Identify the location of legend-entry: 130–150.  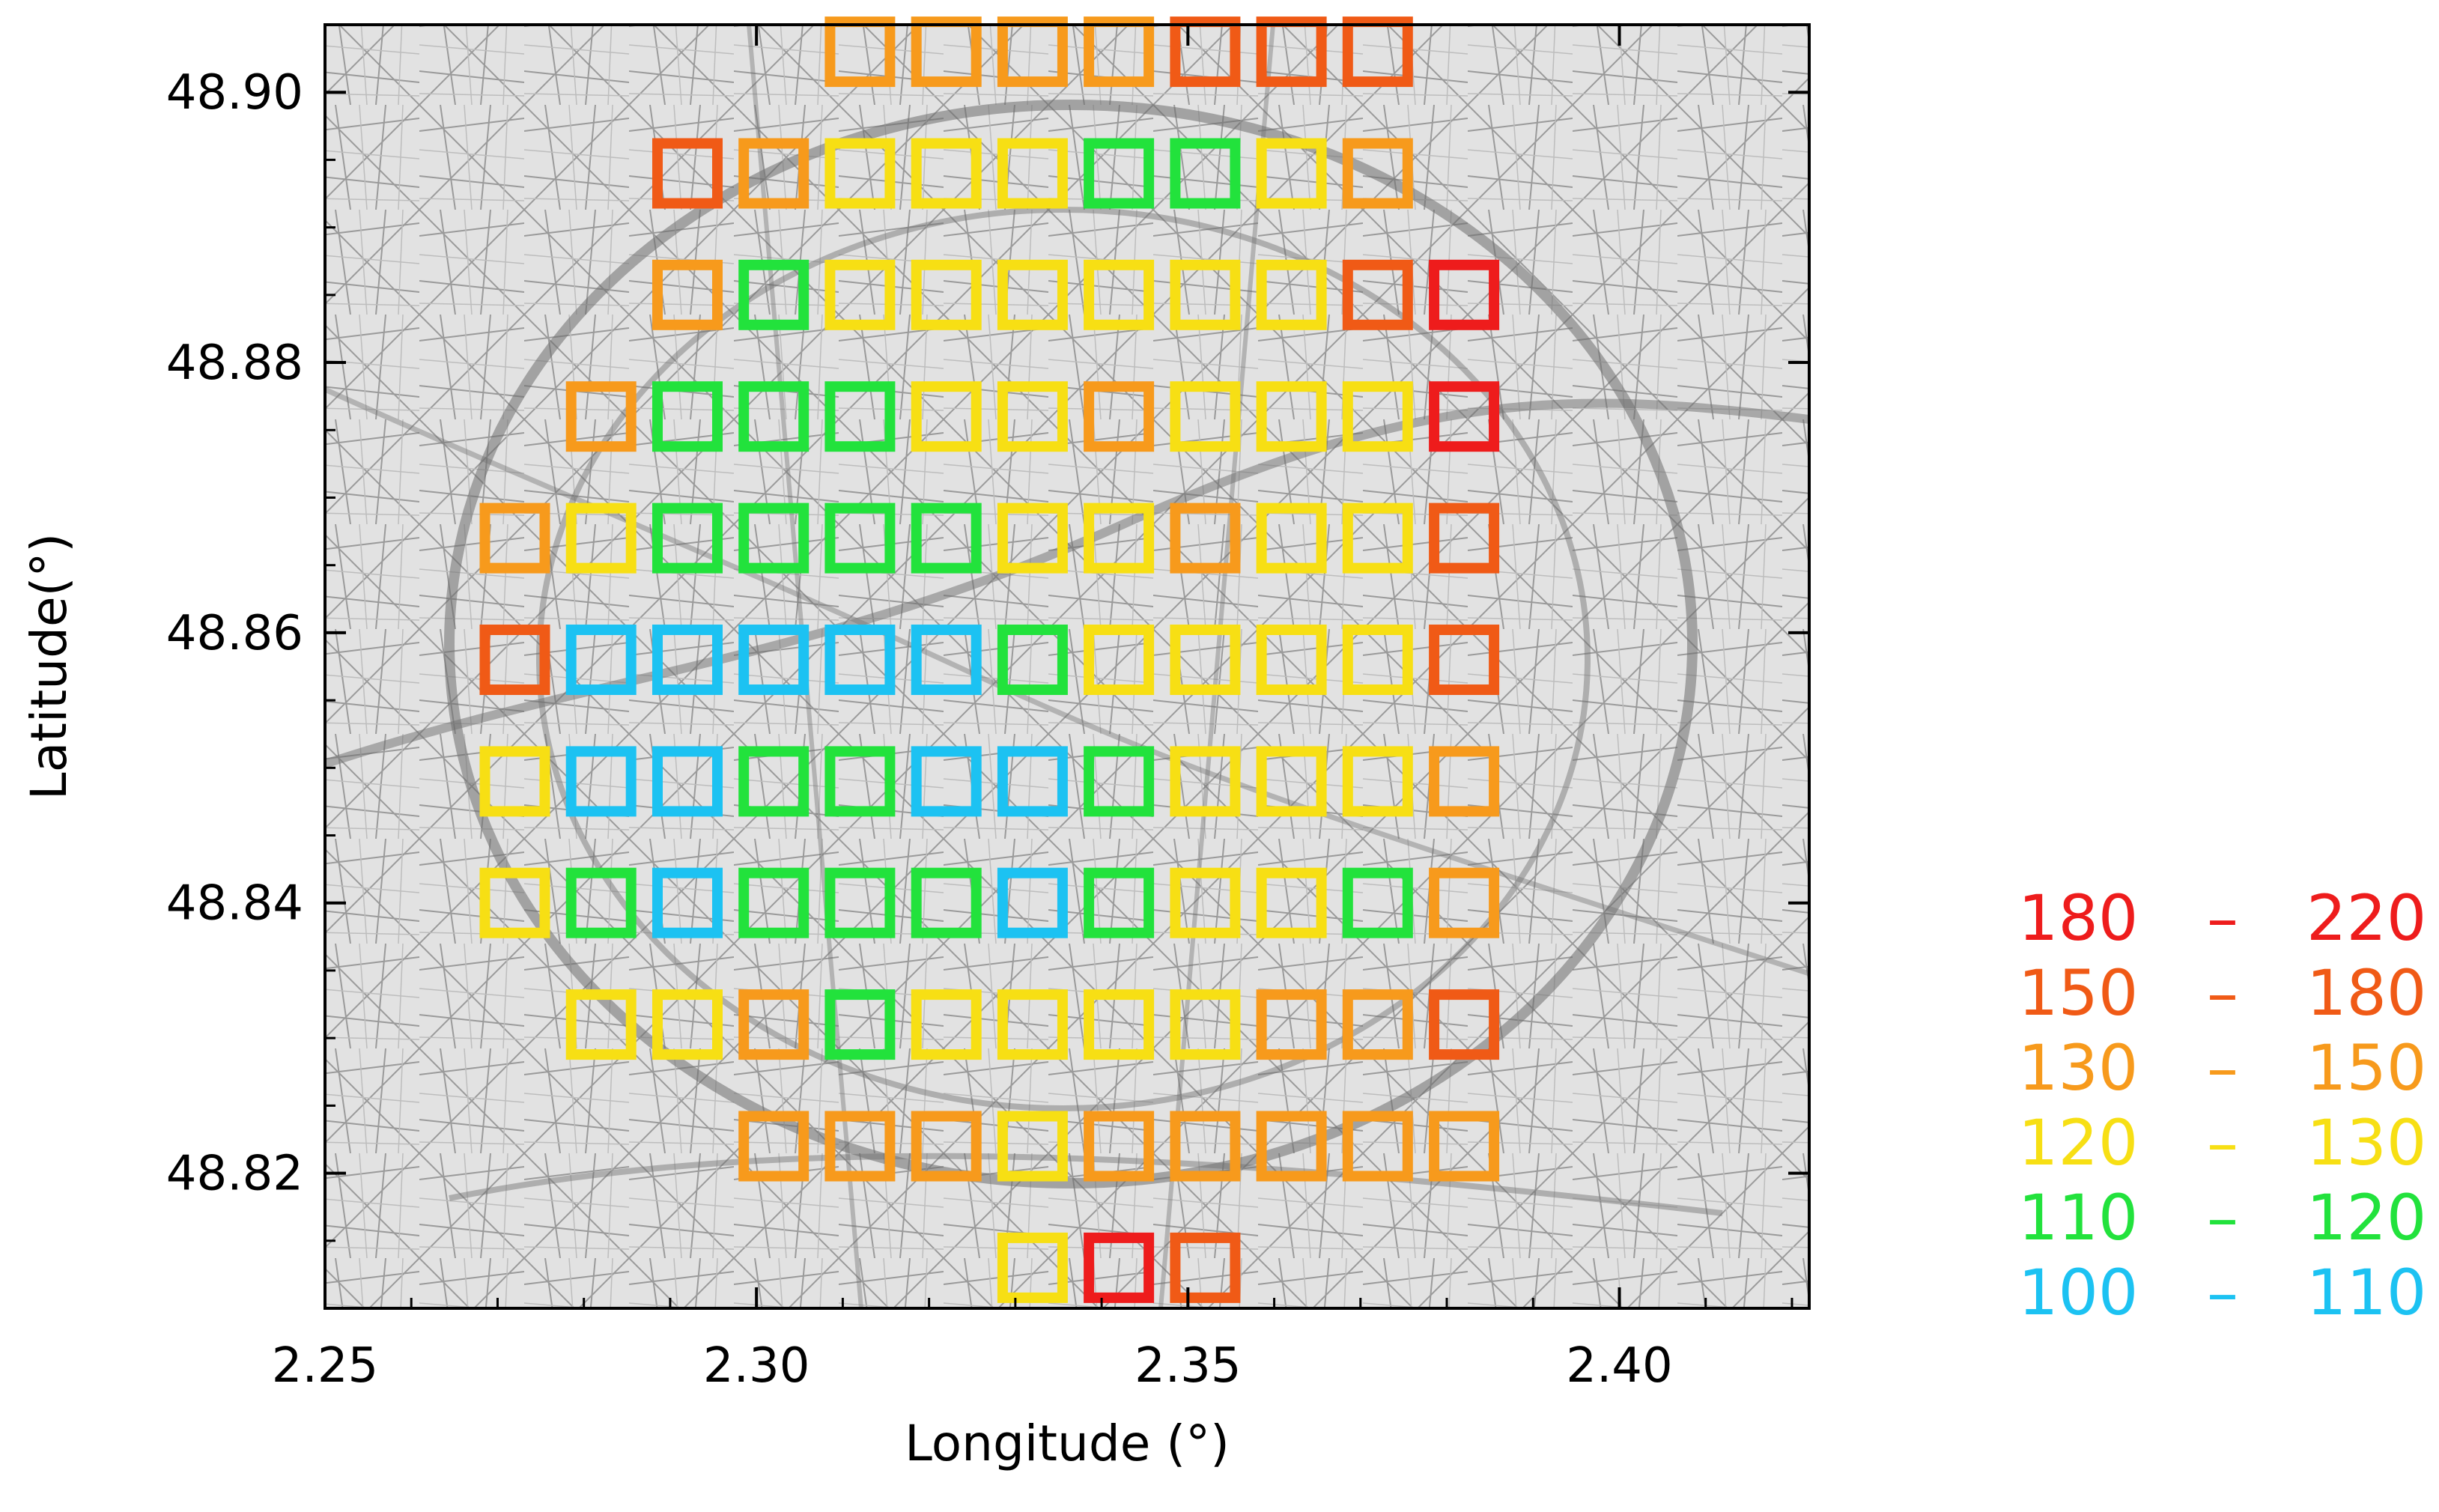
(2222, 1068).